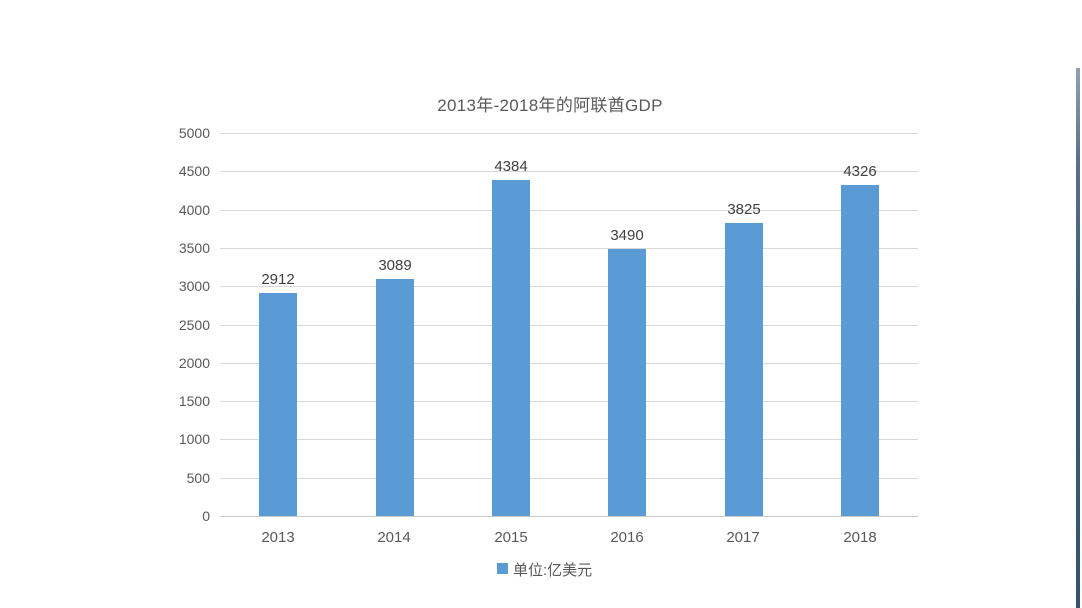 Image resolution: width=1082 pixels, height=608 pixels. What do you see at coordinates (860, 350) in the screenshot?
I see `bar-2018` at bounding box center [860, 350].